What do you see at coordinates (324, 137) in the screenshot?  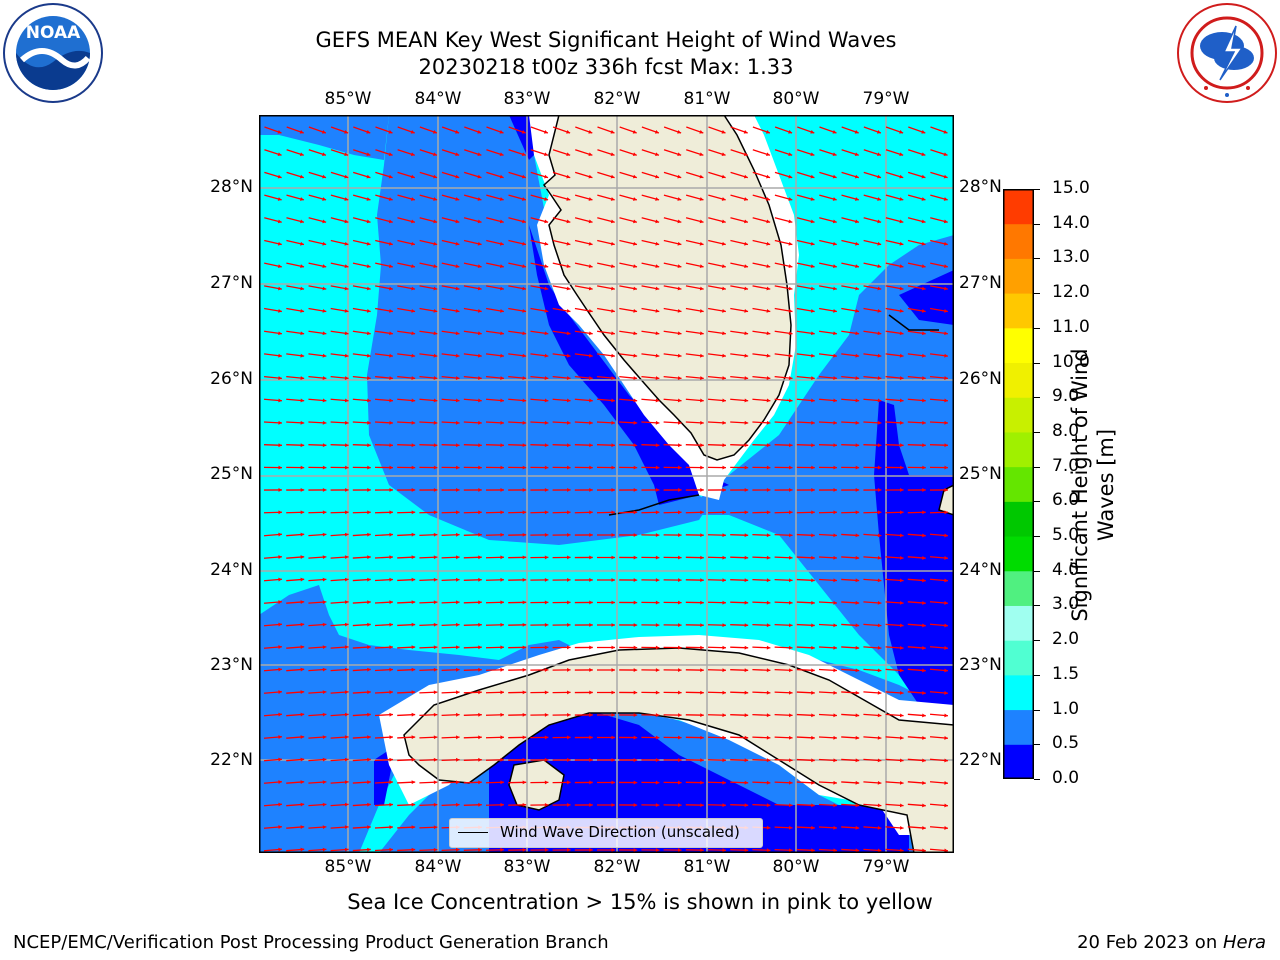 I see `wave-field-medium-blue-gulf-strip` at bounding box center [324, 137].